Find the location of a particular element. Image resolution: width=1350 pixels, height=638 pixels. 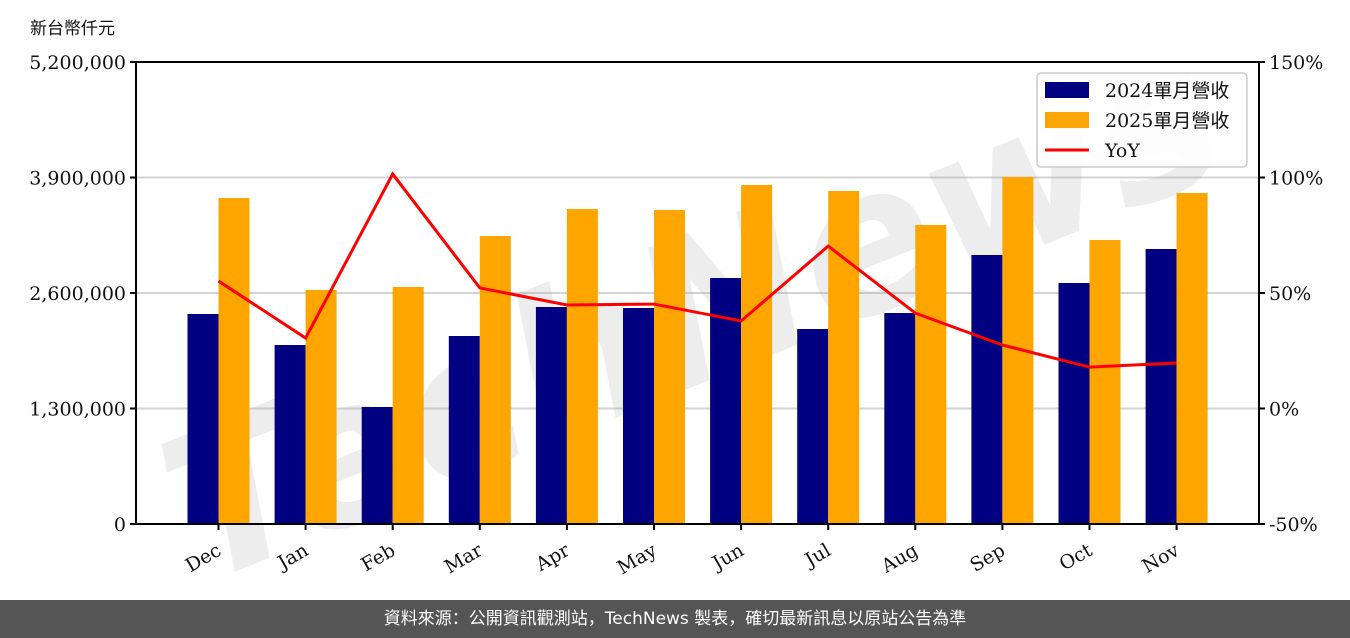

bar-oct-2024 is located at coordinates (1074, 403).